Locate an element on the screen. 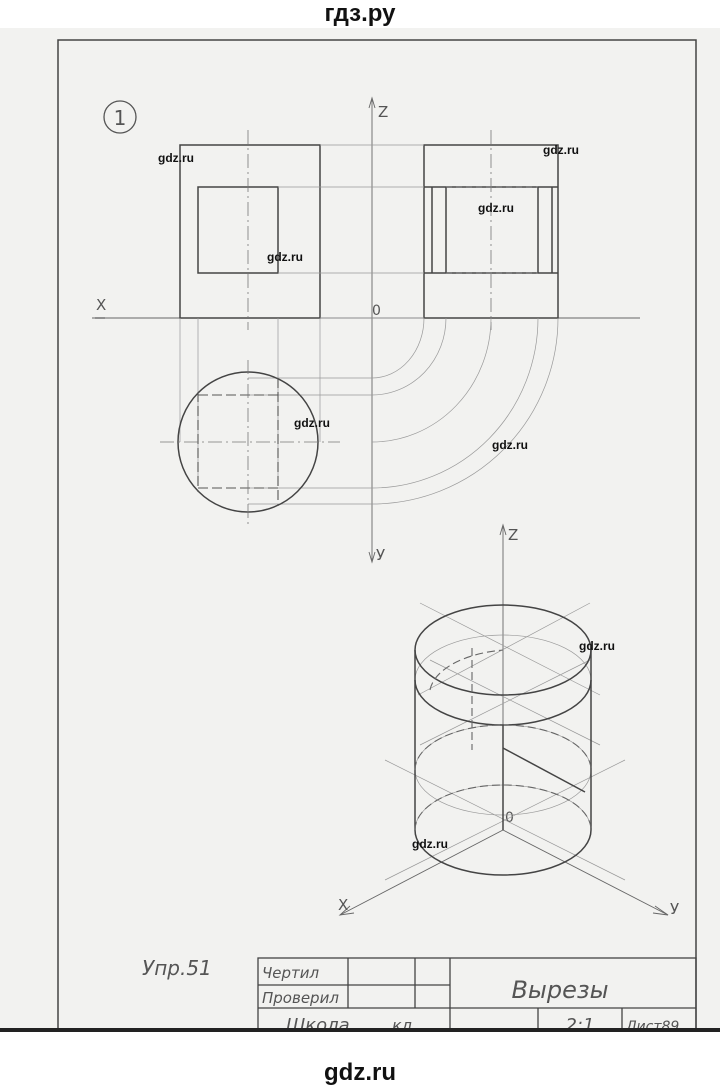 This screenshot has height=1091, width=720. page-bottom-border is located at coordinates (360, 1030).